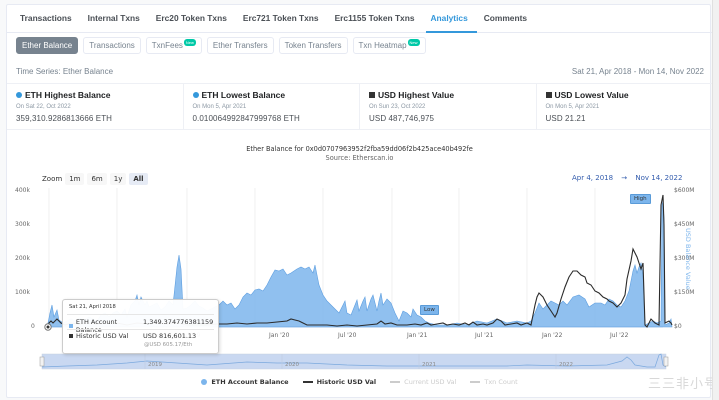  I want to click on subtab-label: Txn Heatmap, so click(382, 45).